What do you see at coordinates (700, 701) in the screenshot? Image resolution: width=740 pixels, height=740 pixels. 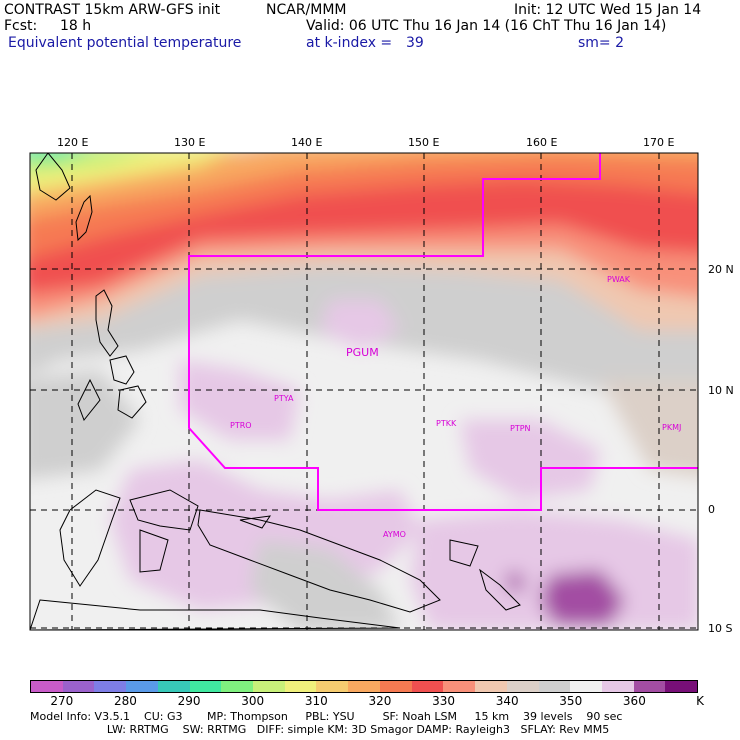 I see `colorbar-unit: K` at bounding box center [700, 701].